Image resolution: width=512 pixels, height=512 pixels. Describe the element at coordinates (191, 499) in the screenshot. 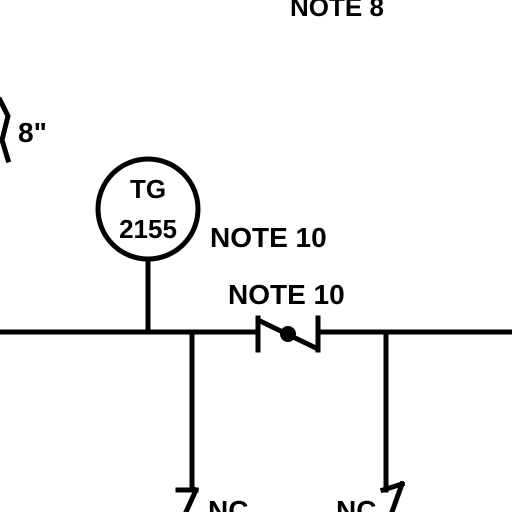

I see `drain-left-stem` at that location.